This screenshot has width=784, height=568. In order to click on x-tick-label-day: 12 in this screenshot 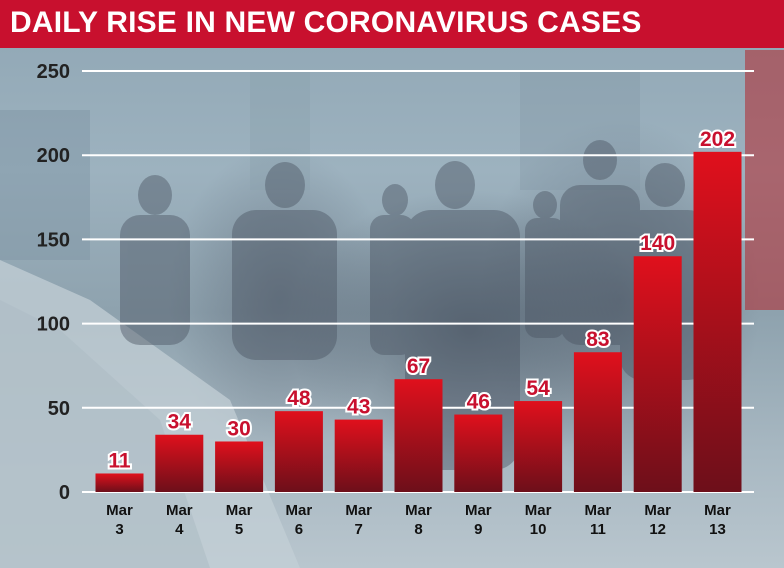, I will do `click(657, 529)`.